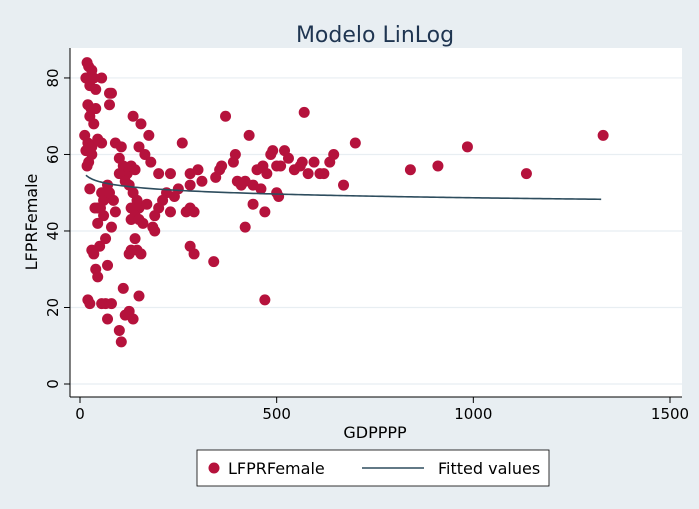 Image resolution: width=699 pixels, height=509 pixels. I want to click on chart-title: Modelo LinLog, so click(375, 35).